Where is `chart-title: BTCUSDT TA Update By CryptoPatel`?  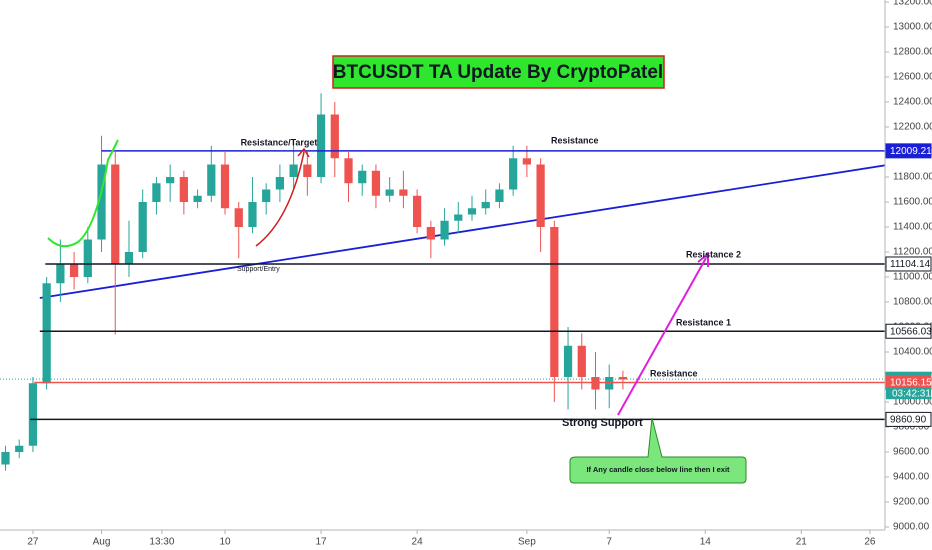 chart-title: BTCUSDT TA Update By CryptoPatel is located at coordinates (498, 72).